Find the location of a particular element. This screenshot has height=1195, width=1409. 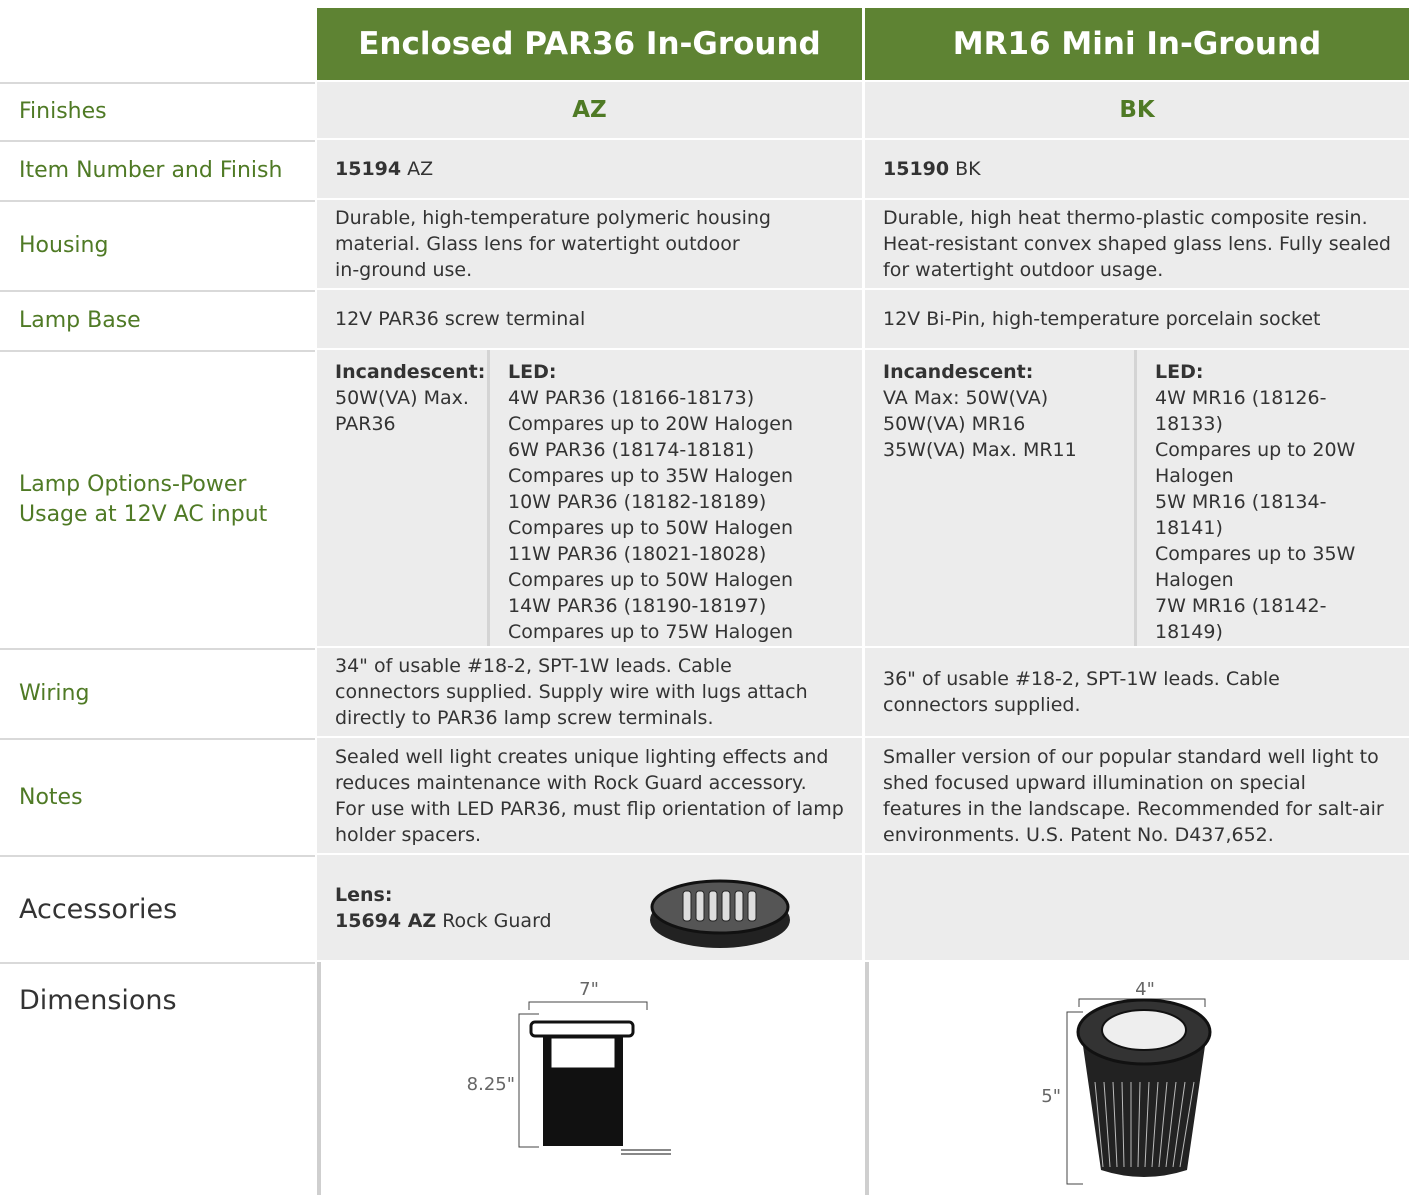

cell-line: 4W PAR36 (18166-18173) is located at coordinates (631, 398).